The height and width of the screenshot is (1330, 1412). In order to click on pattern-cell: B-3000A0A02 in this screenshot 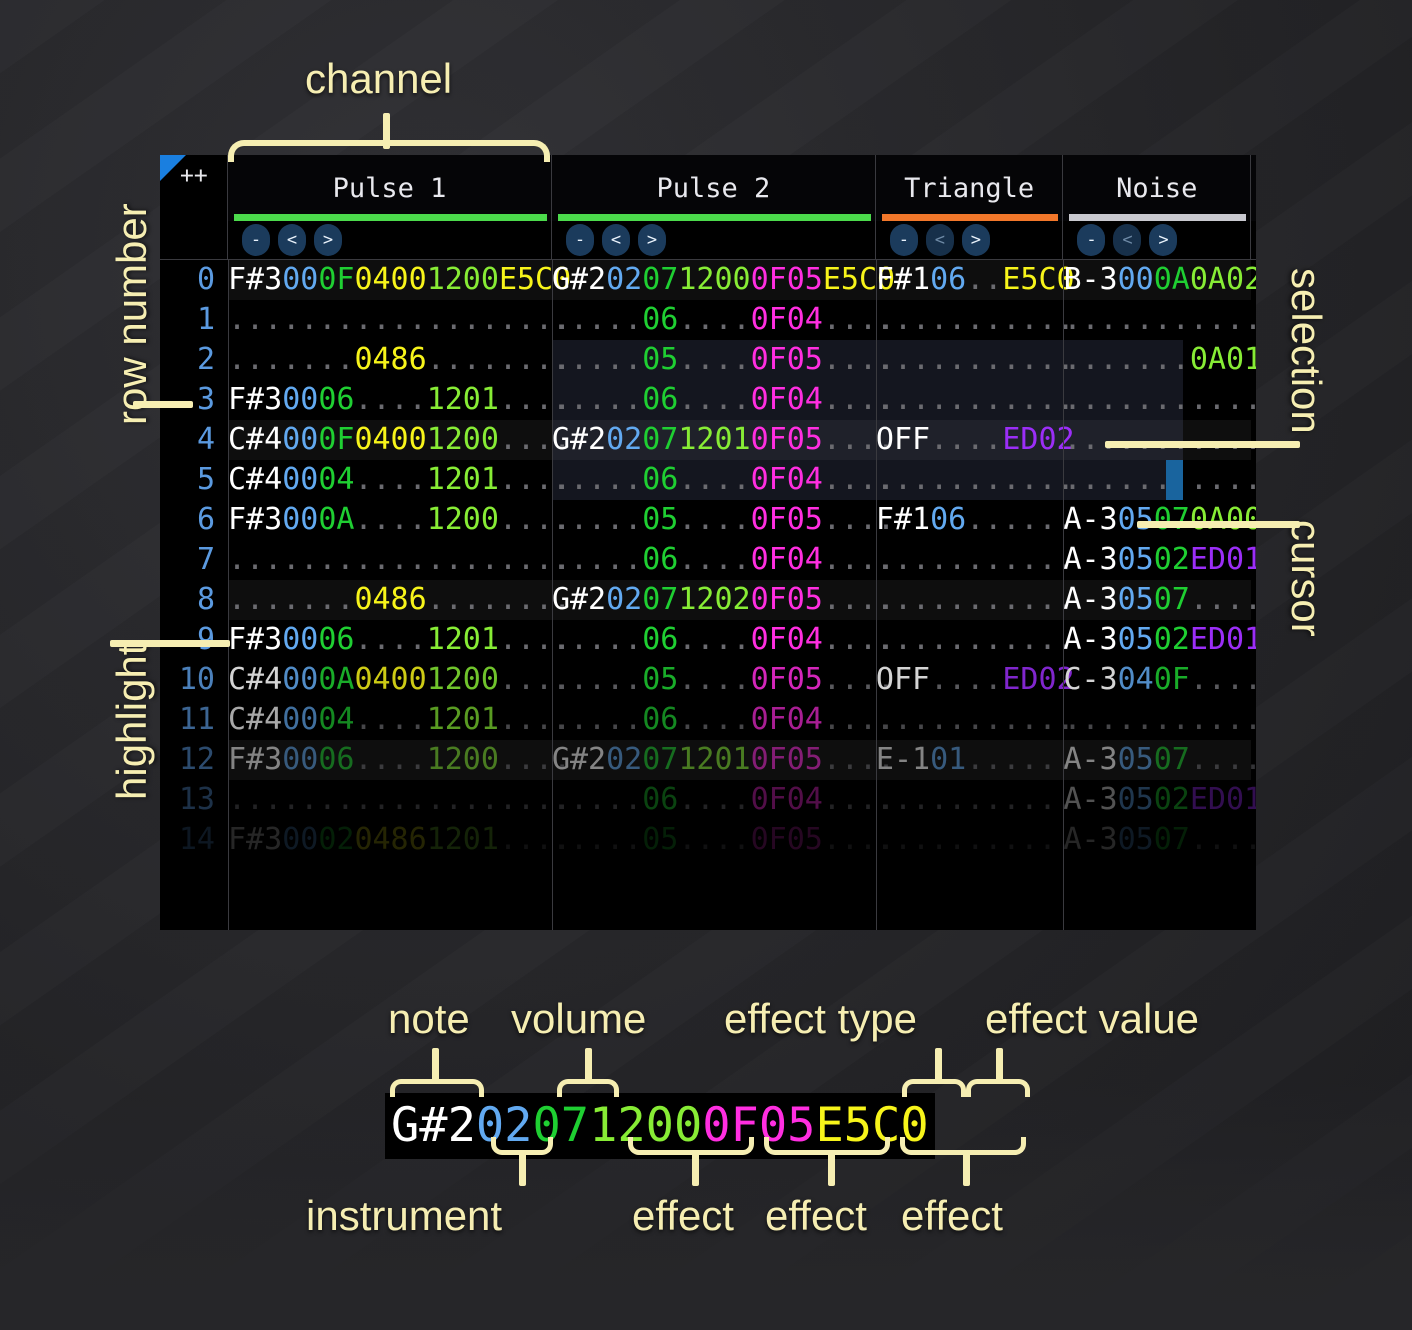, I will do `click(1159, 280)`.